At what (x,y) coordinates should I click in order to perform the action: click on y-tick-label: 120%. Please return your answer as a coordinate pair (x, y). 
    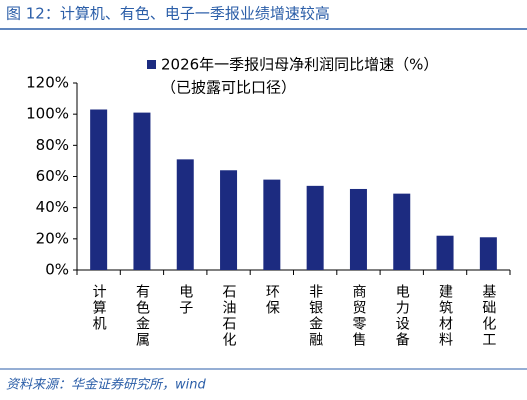
    Looking at the image, I should click on (47, 83).